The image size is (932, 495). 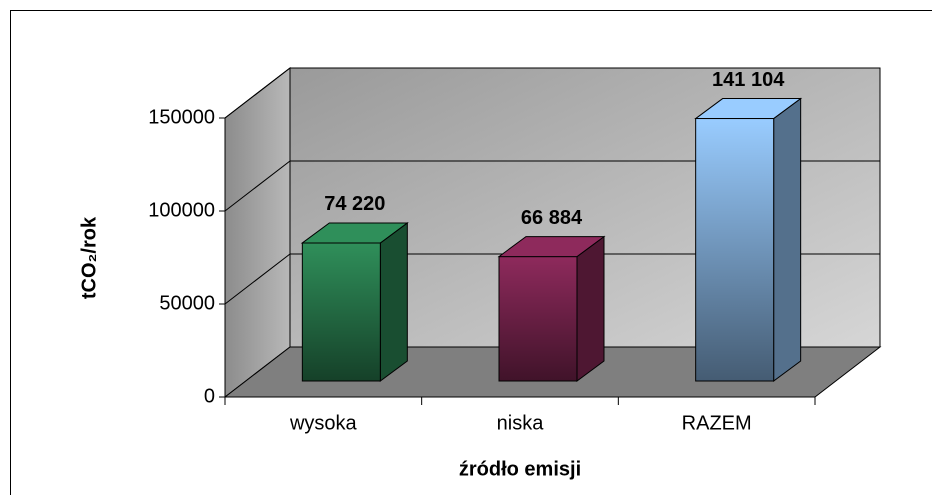 What do you see at coordinates (187, 303) in the screenshot?
I see `y-tick-label: 50000` at bounding box center [187, 303].